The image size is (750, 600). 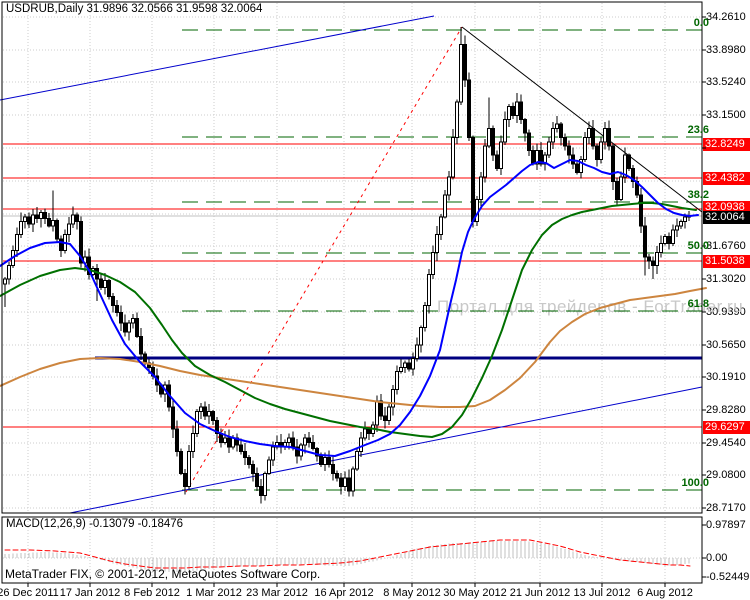 I want to click on date-axis-label: 30 May 2012, so click(x=475, y=593).